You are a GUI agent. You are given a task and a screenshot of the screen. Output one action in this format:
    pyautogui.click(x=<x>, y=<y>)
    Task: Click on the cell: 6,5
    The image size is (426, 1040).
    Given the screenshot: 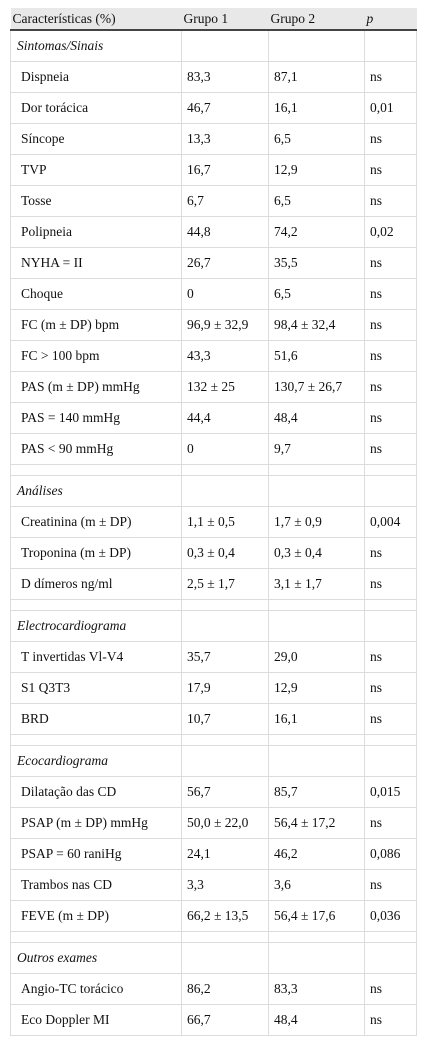 What is the action you would take?
    pyautogui.click(x=316, y=139)
    